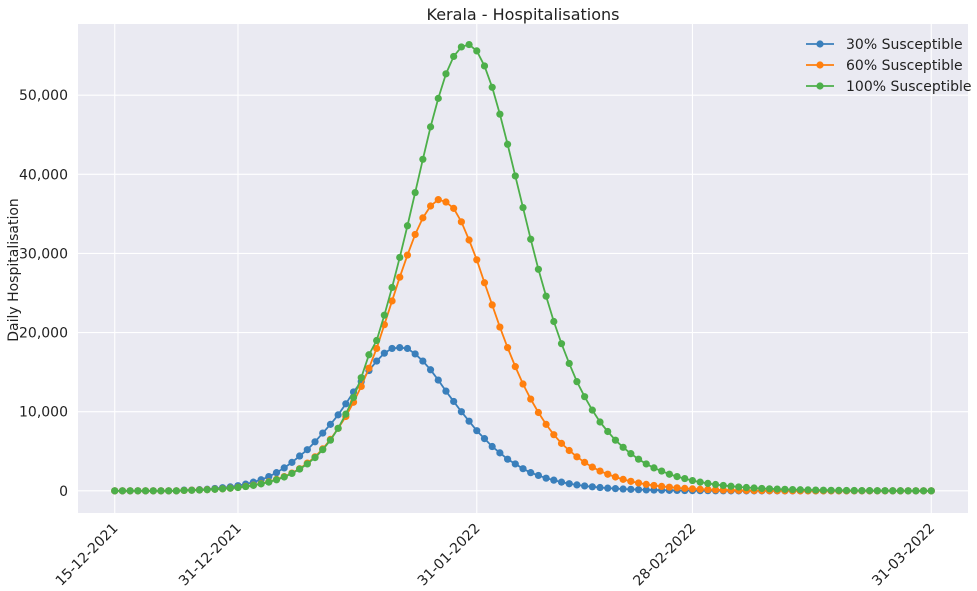  I want to click on y-tick-label: 50,000, so click(43, 96).